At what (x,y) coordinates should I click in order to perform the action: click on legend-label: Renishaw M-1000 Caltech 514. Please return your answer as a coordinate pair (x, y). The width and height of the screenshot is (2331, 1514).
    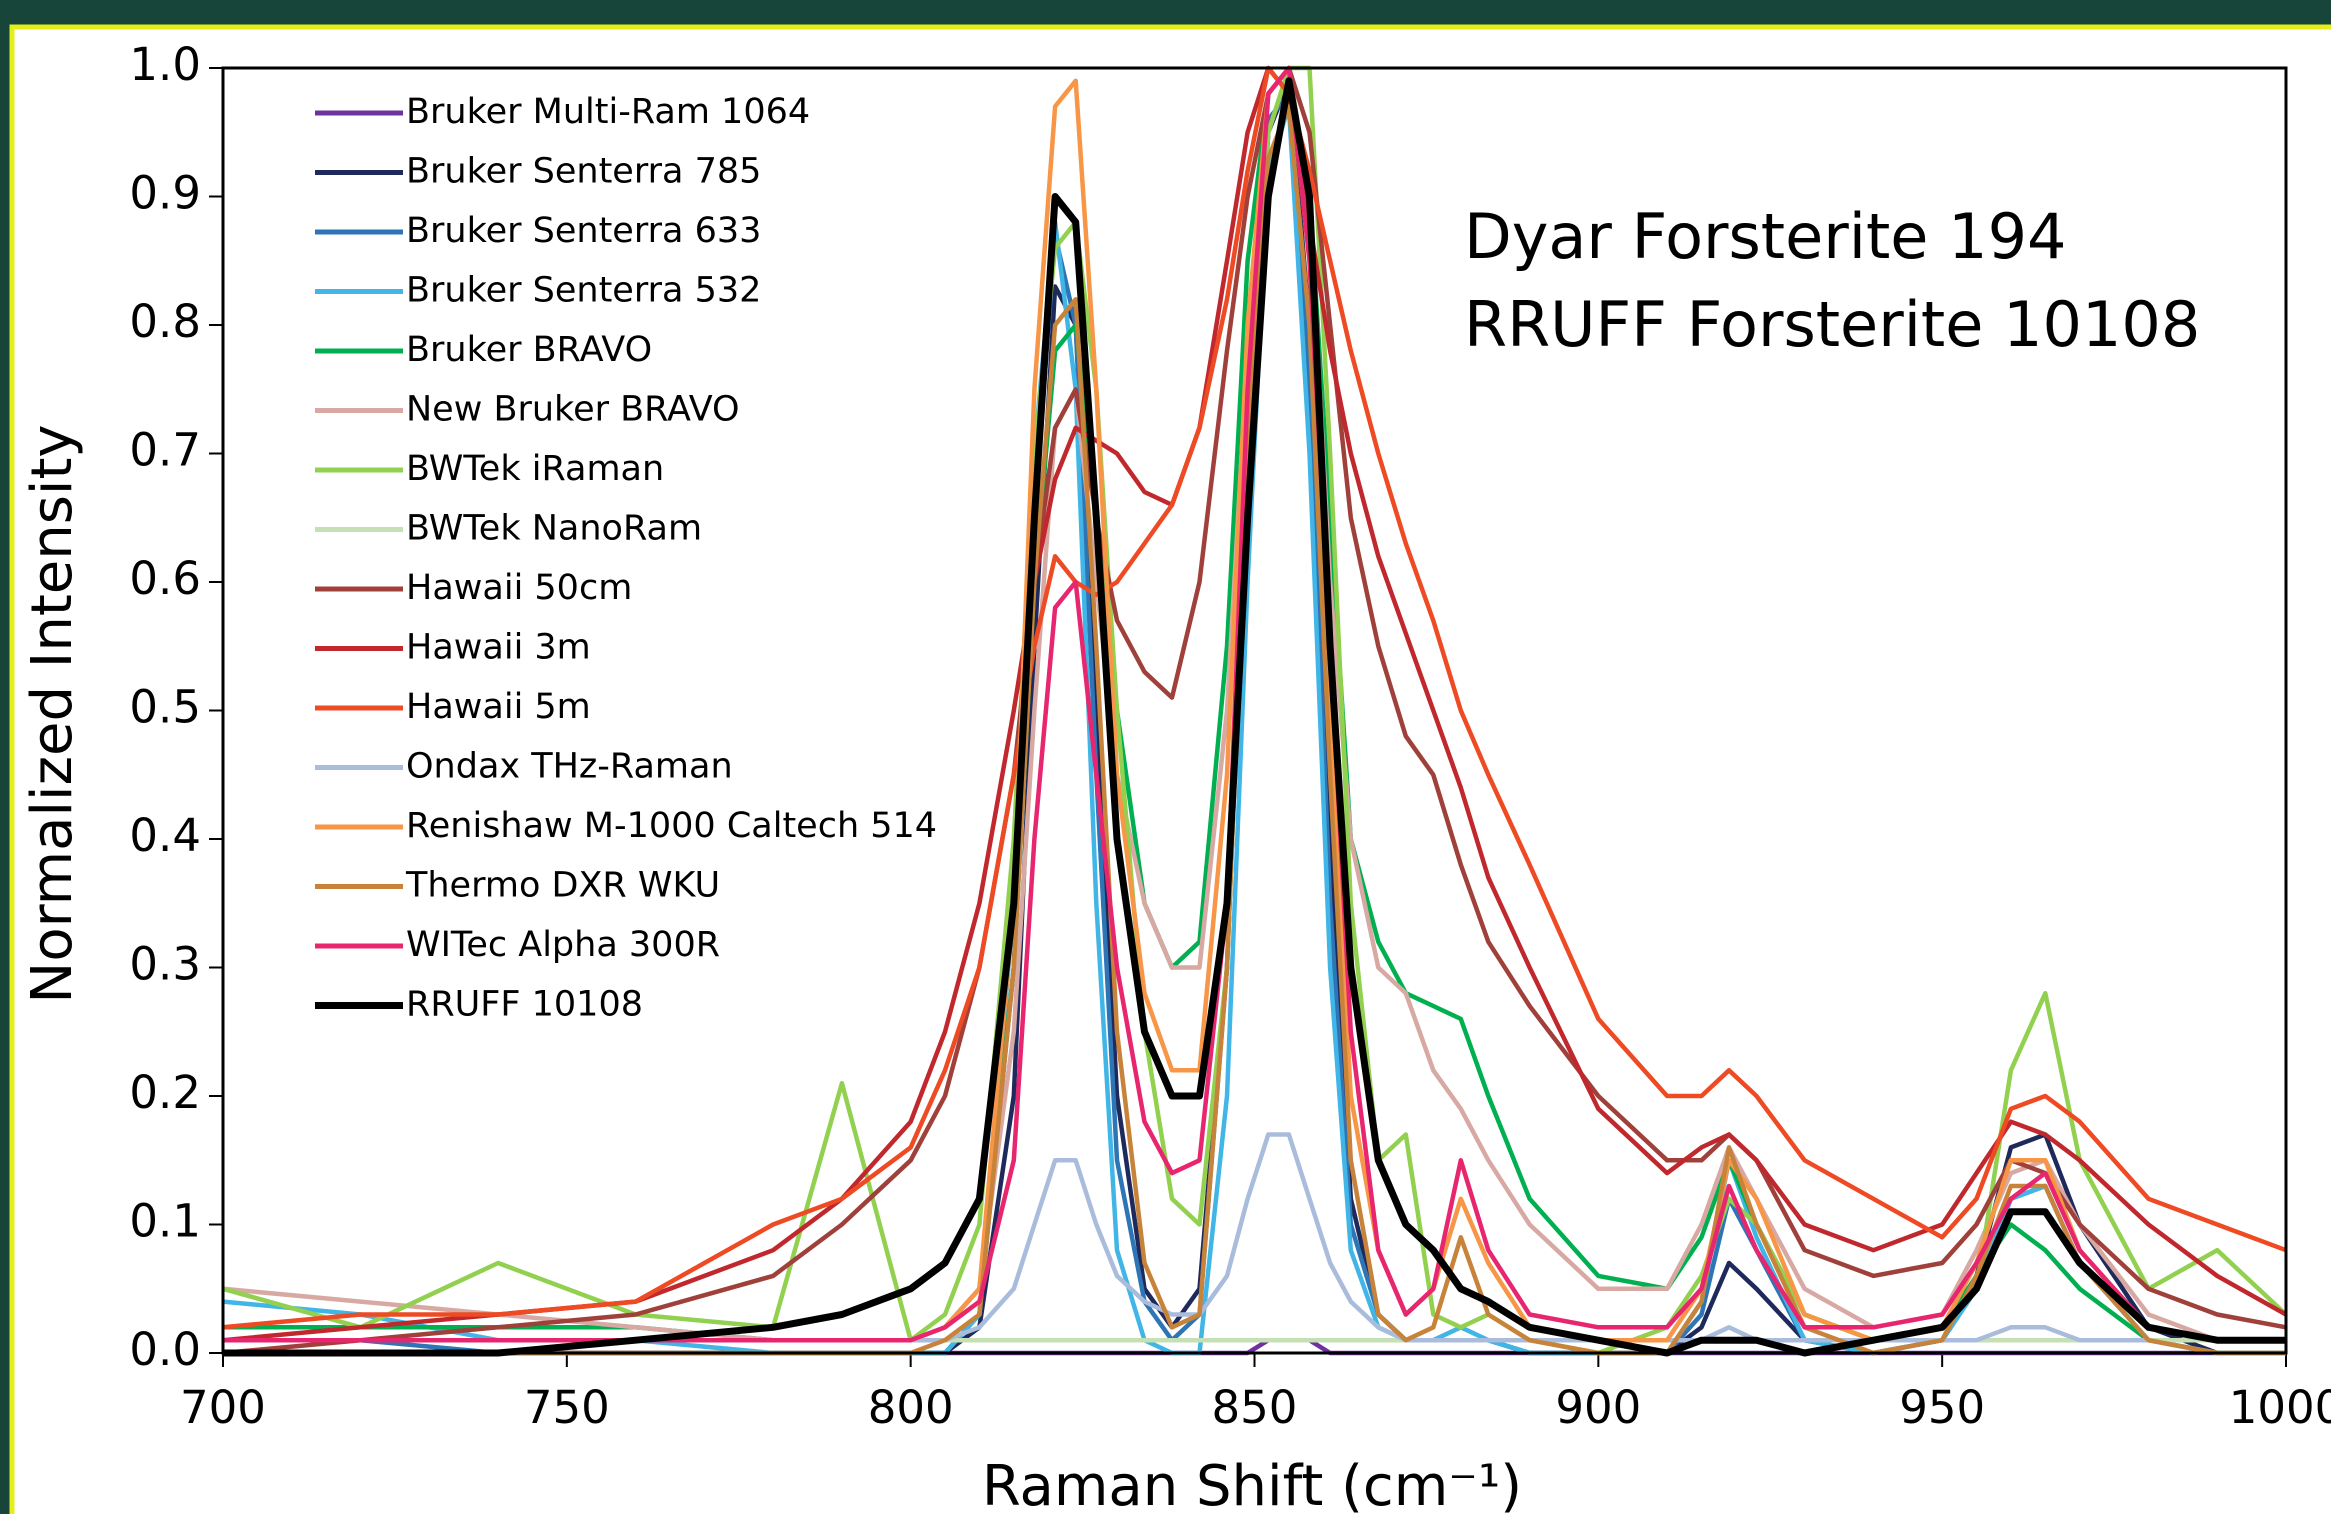
    Looking at the image, I should click on (671, 826).